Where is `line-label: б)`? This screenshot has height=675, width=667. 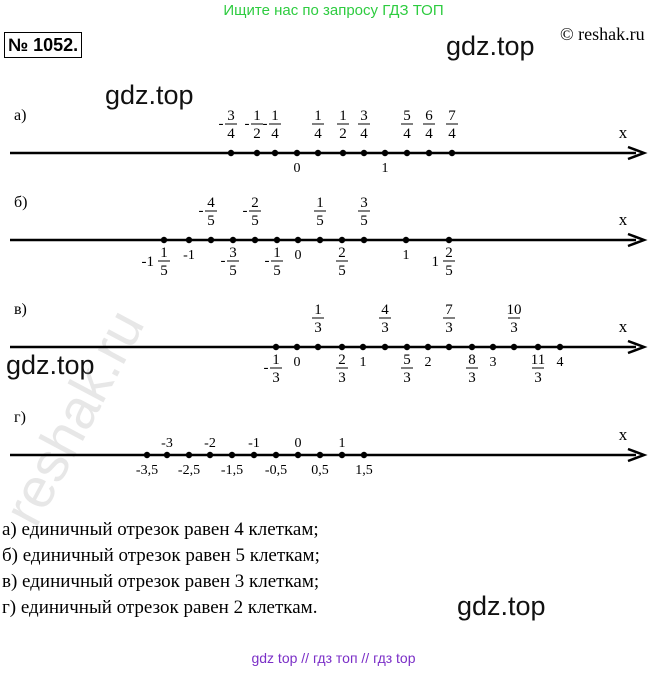
line-label: б) is located at coordinates (20, 202).